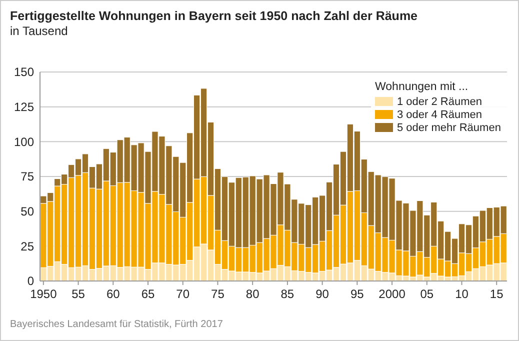 Image resolution: width=519 pixels, height=341 pixels. What do you see at coordinates (357, 294) in the screenshot?
I see `x-tick-label: 95` at bounding box center [357, 294].